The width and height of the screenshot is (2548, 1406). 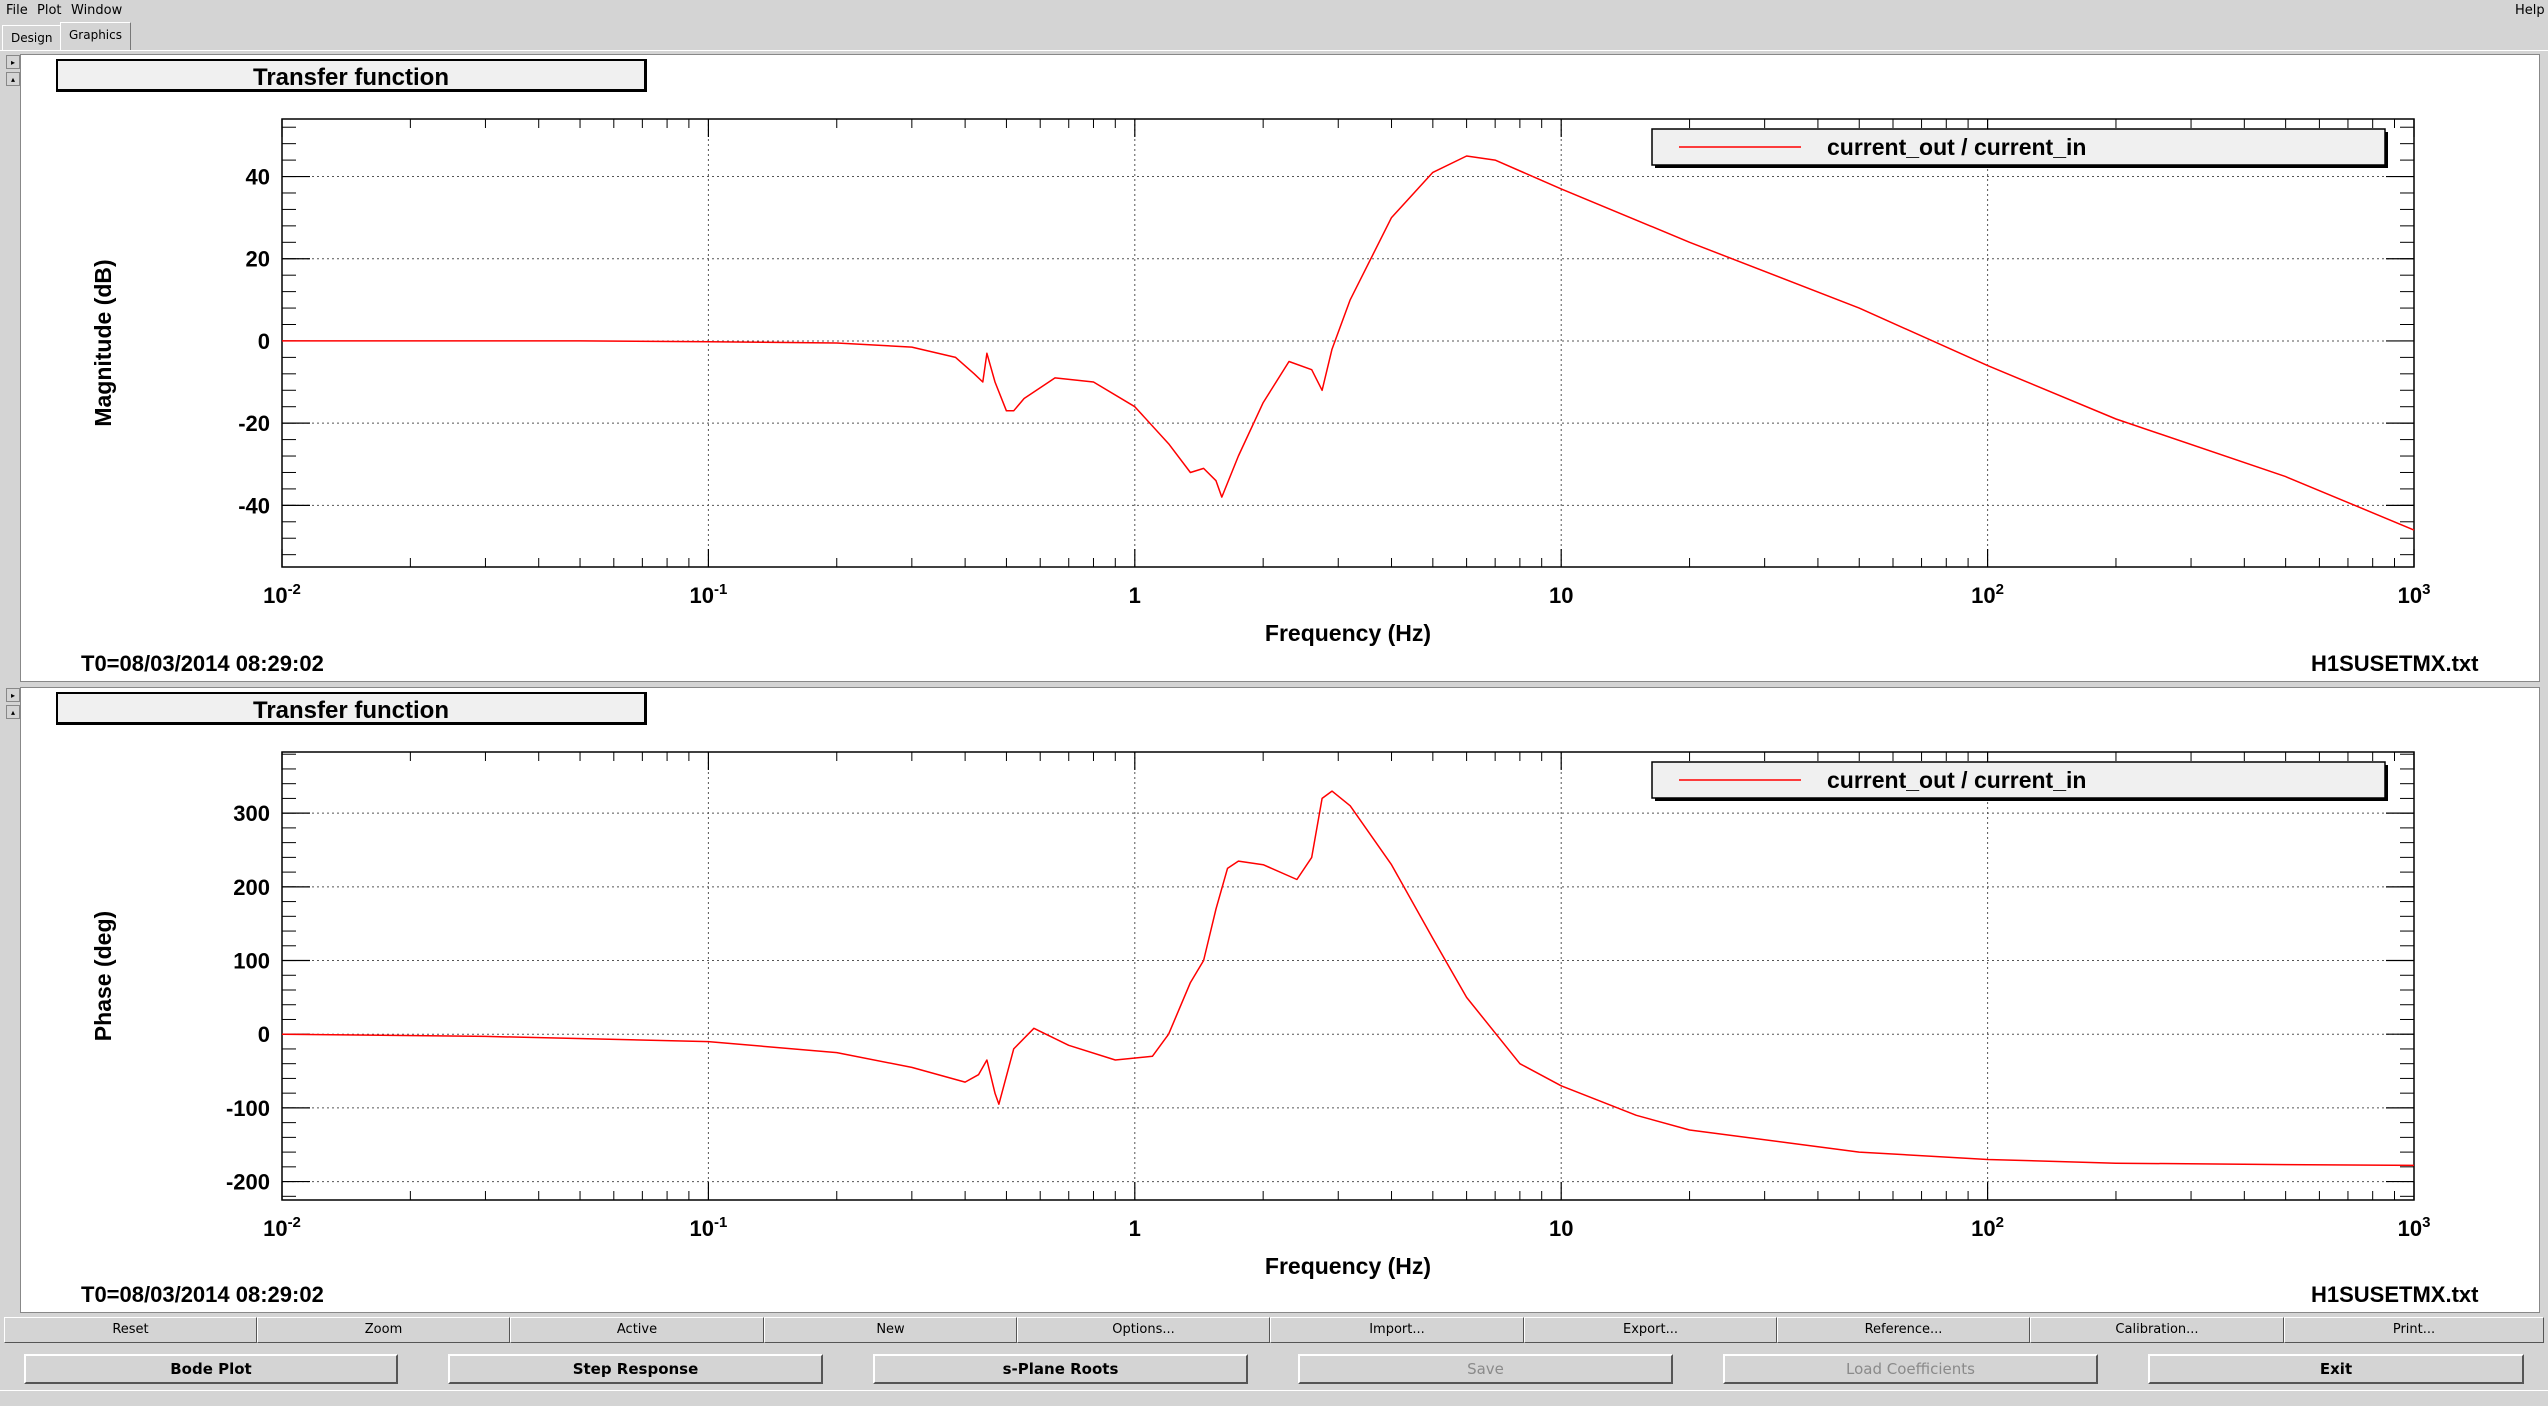 I want to click on pane2-title: Transfer function, so click(x=351, y=710).